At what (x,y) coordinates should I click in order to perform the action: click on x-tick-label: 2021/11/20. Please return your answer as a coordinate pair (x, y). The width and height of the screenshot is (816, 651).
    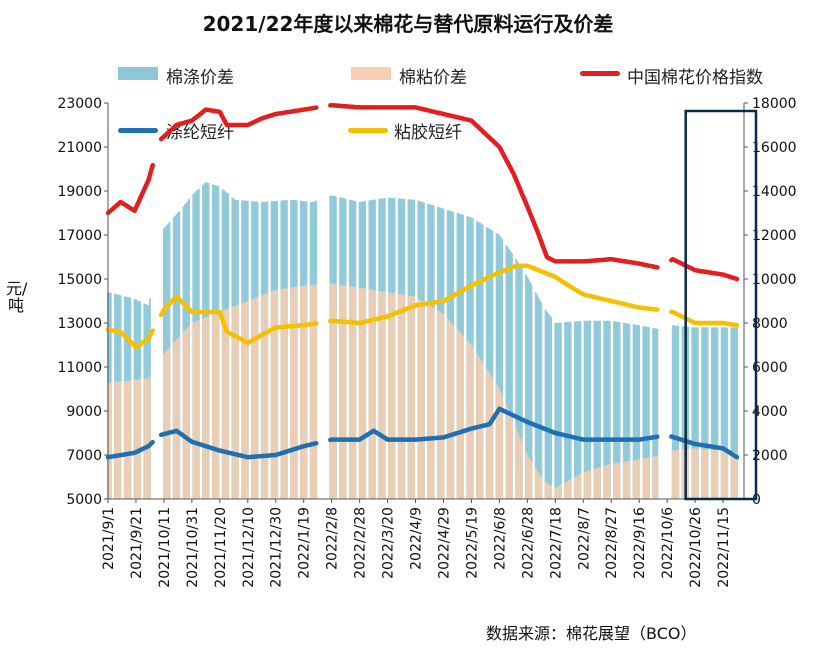
    Looking at the image, I should click on (221, 547).